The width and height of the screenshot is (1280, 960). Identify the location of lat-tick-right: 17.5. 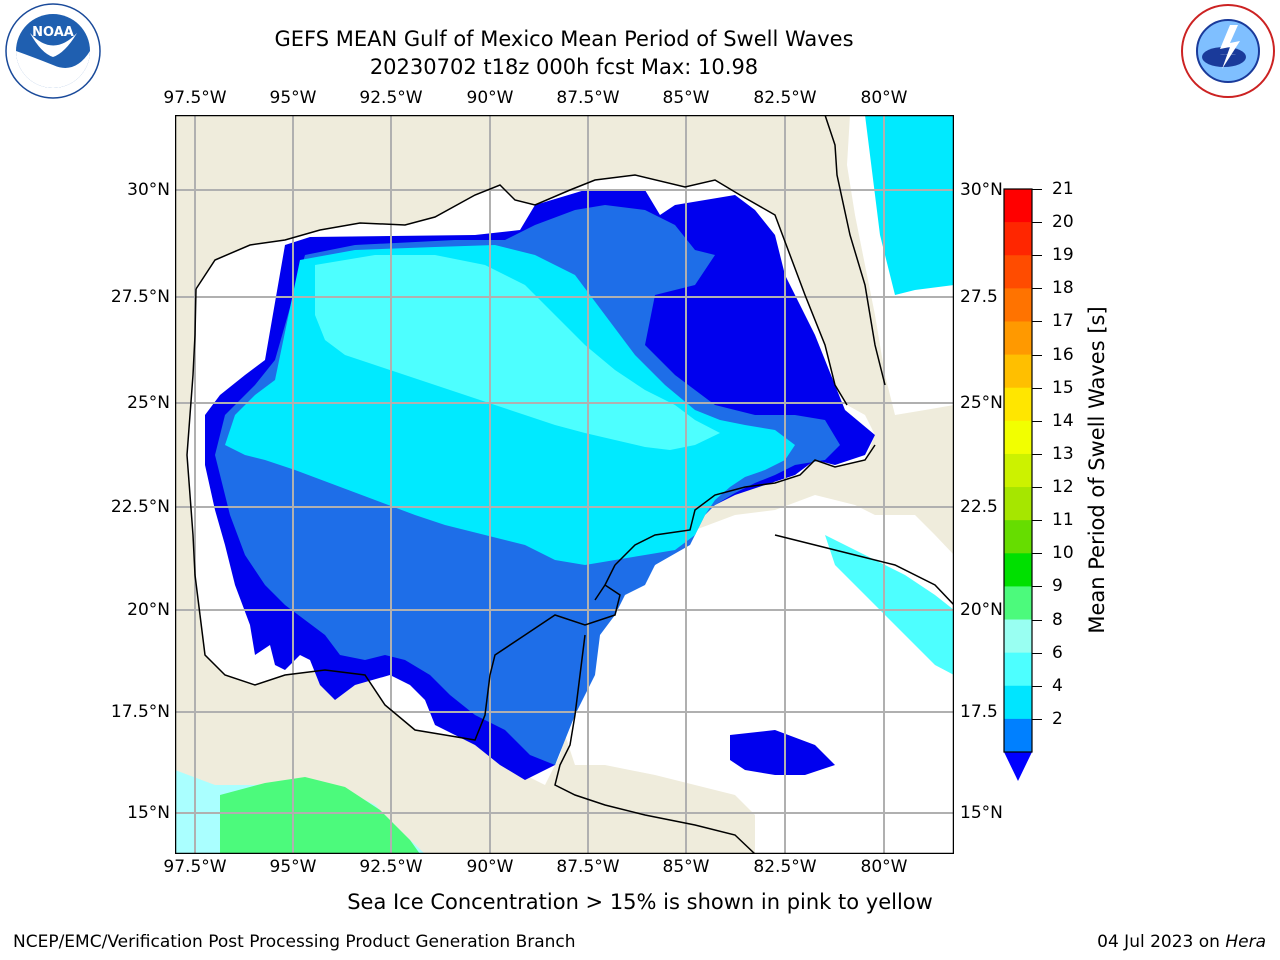
(979, 712).